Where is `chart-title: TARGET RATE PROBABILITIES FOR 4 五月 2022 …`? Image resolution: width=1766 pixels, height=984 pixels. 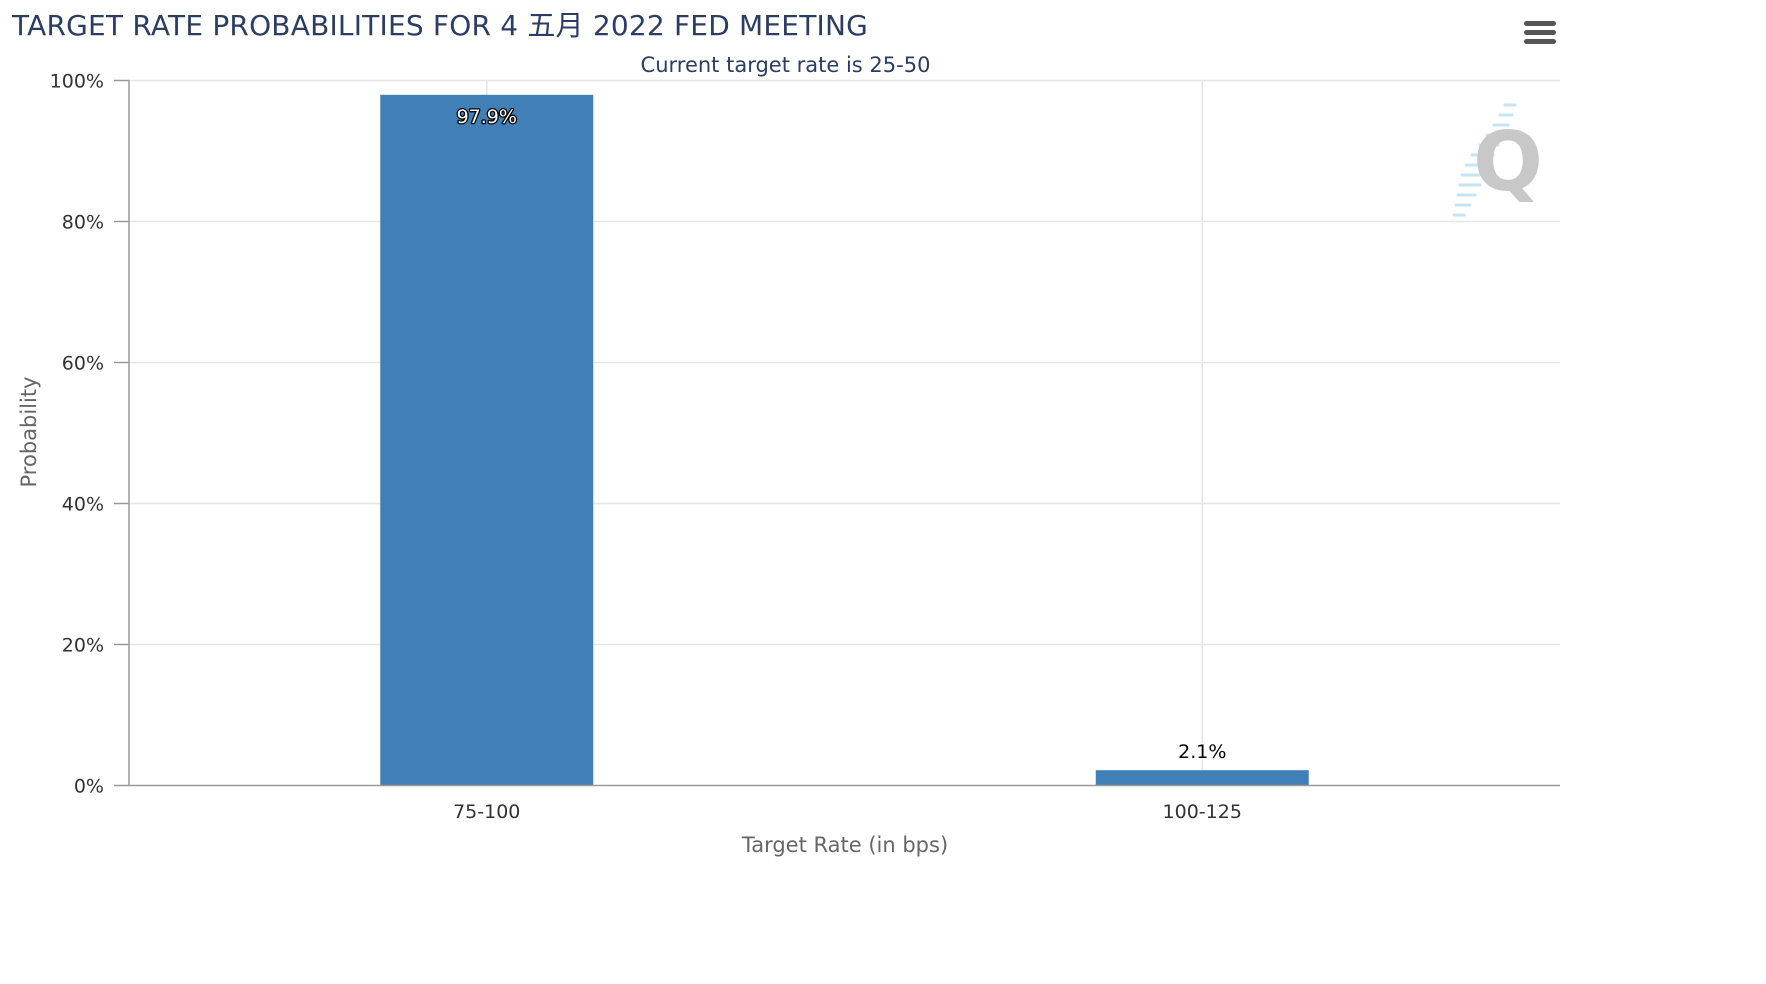
chart-title: TARGET RATE PROBABILITIES FOR 4 五月 2022 … is located at coordinates (440, 25).